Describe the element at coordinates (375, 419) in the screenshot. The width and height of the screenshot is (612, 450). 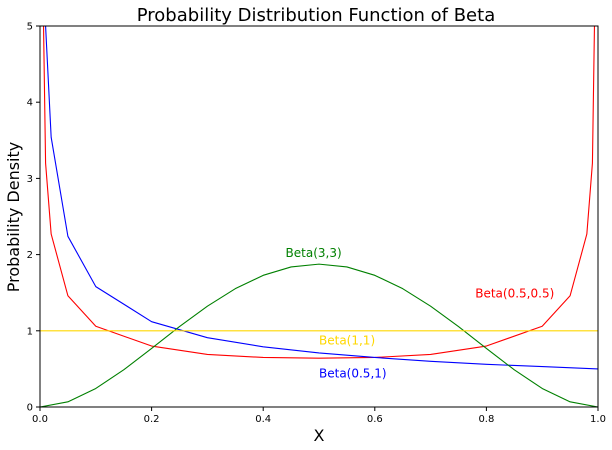
I see `x-tick-label: 0.6` at that location.